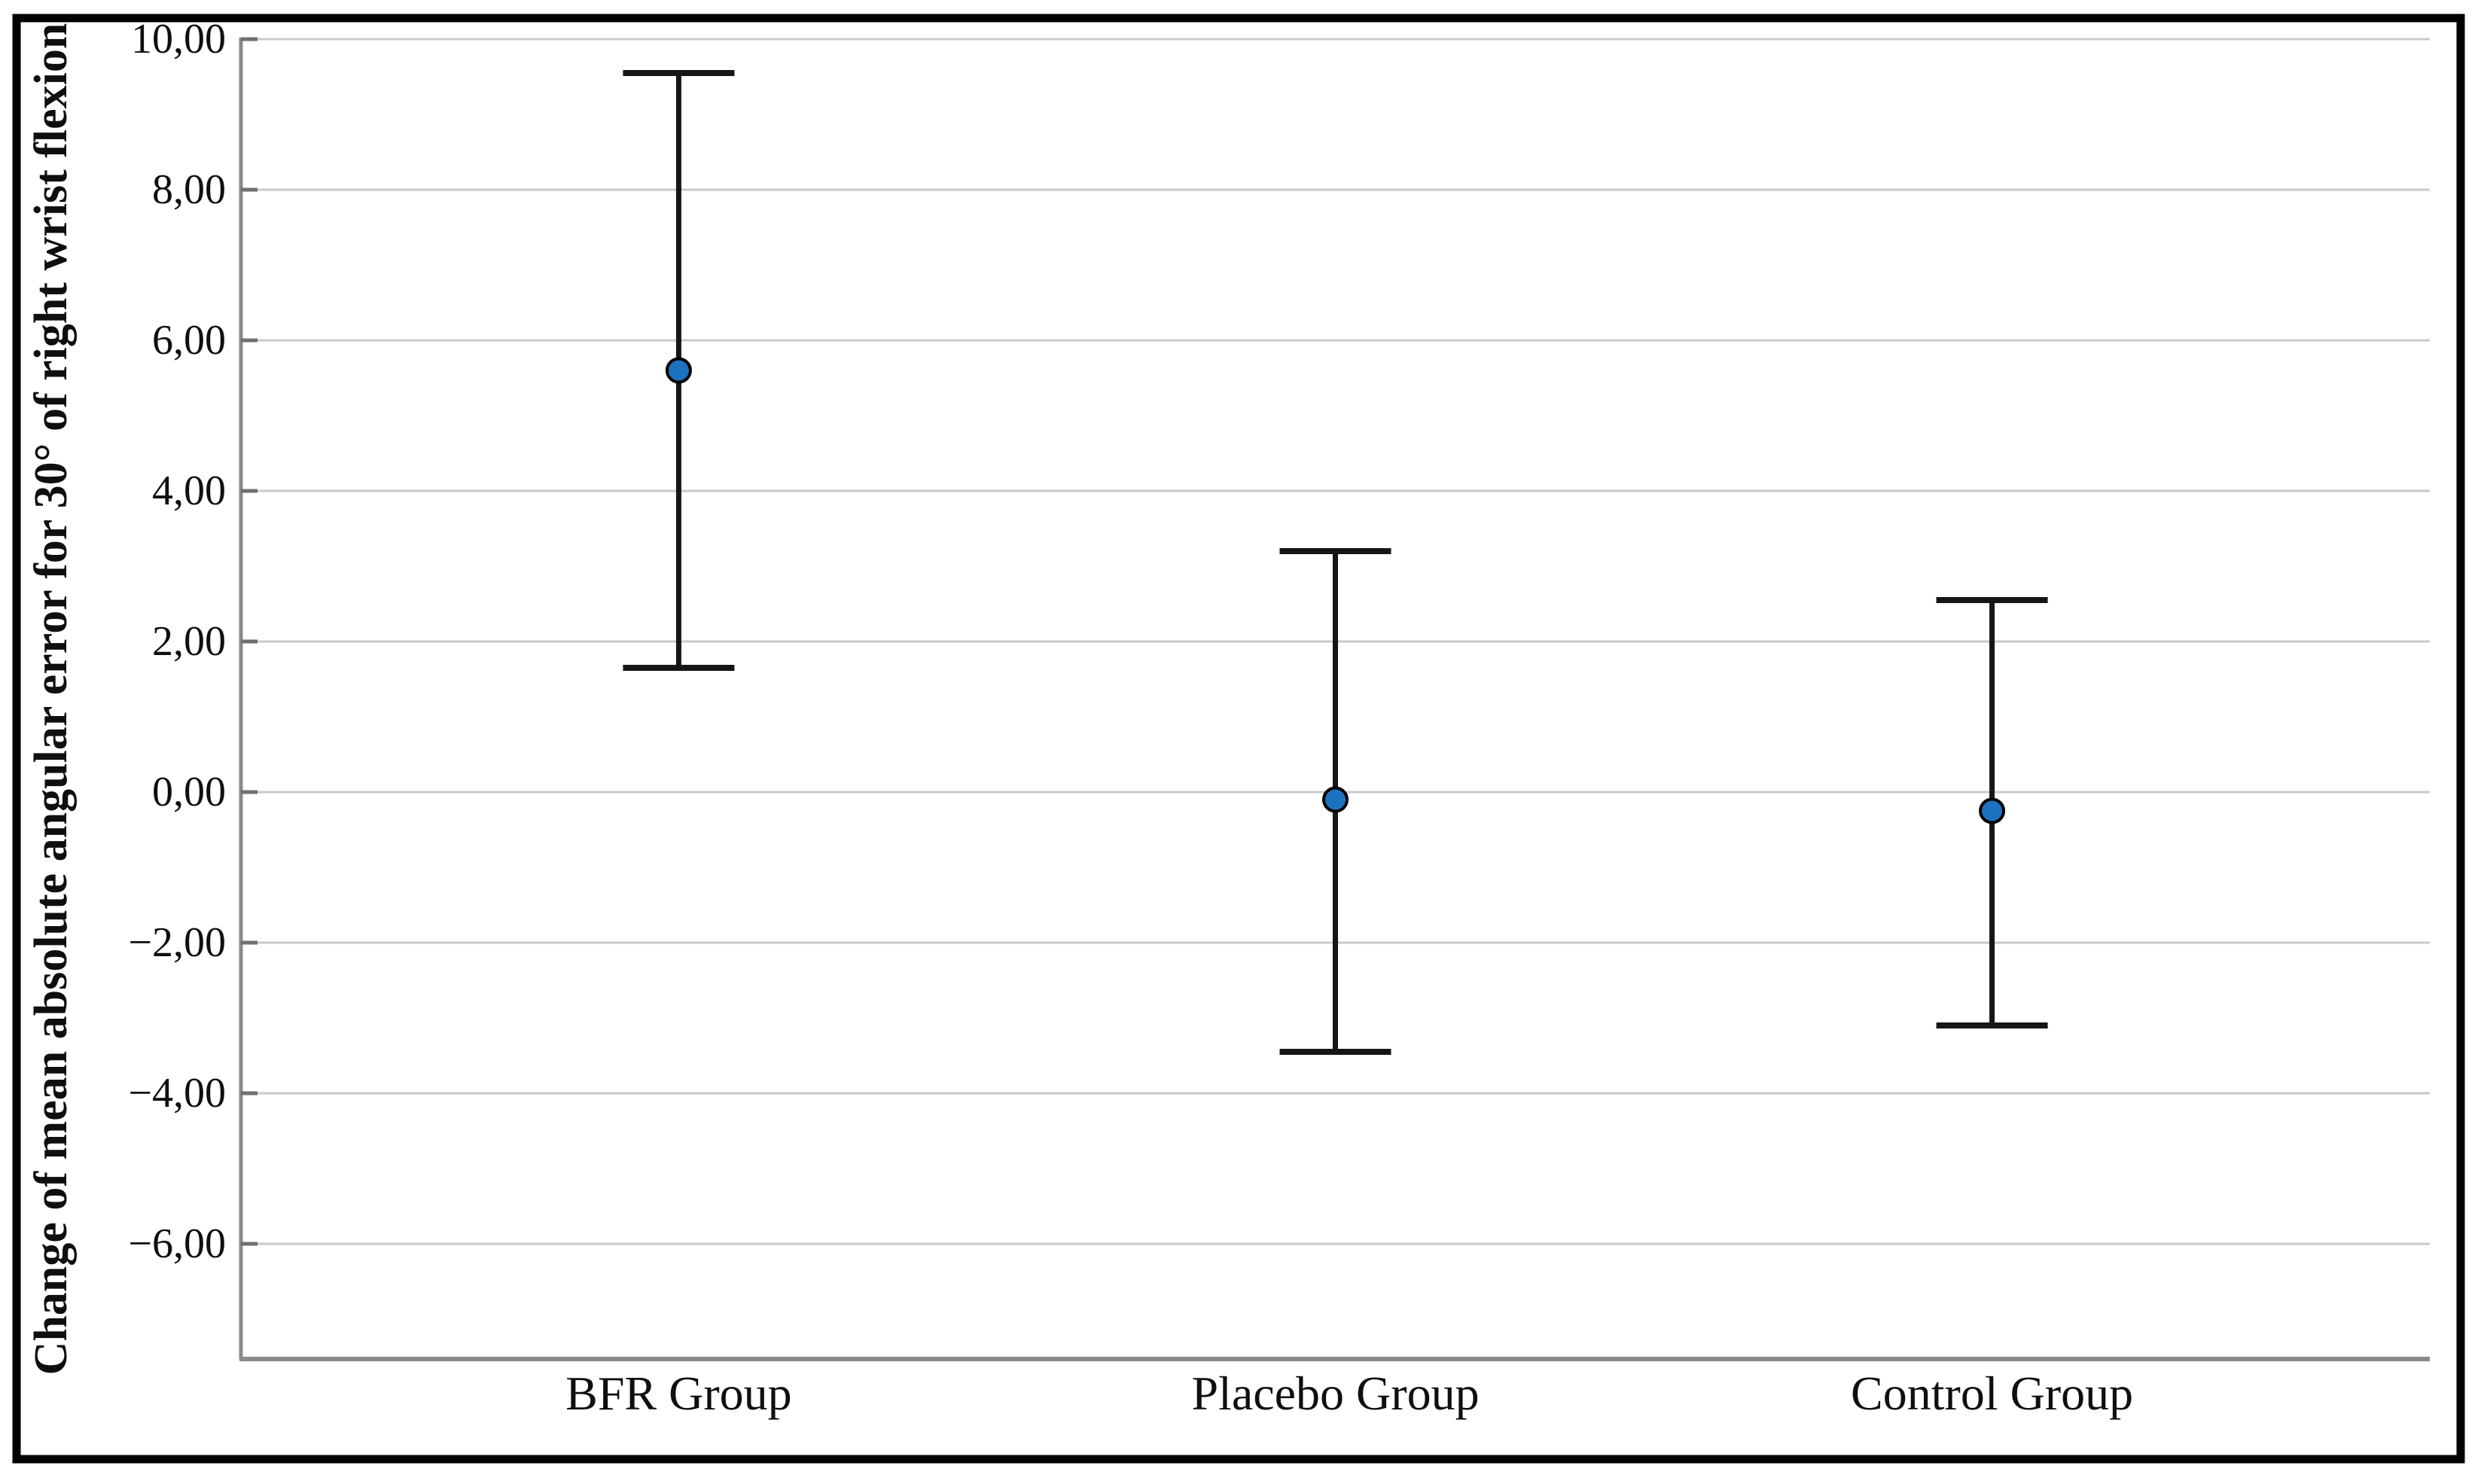 The image size is (2484, 1484). What do you see at coordinates (177, 1243) in the screenshot?
I see `y-tick-label: −6,00` at bounding box center [177, 1243].